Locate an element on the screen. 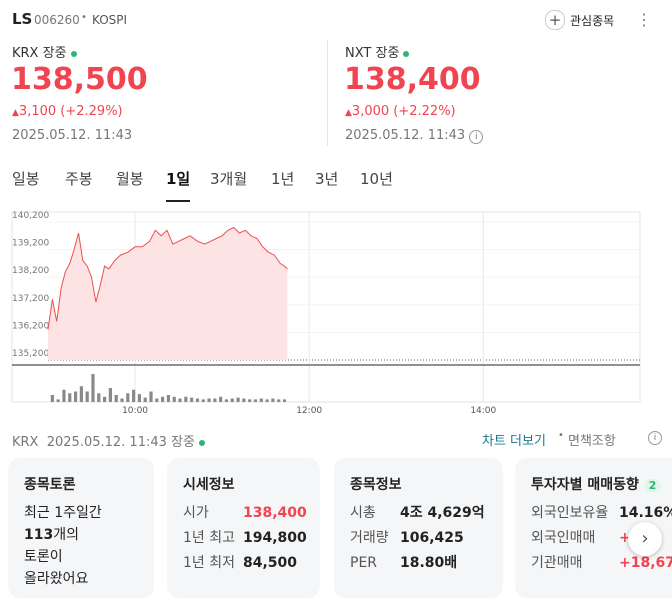 This screenshot has height=598, width=672. title: 투자자별 매매동향 is located at coordinates (585, 485).